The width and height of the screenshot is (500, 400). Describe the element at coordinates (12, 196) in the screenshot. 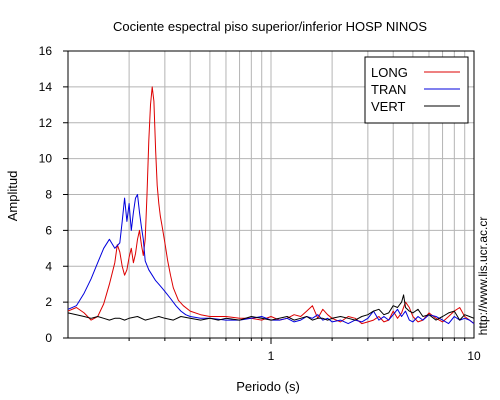

I see `y-axis-label: Amplitud` at that location.